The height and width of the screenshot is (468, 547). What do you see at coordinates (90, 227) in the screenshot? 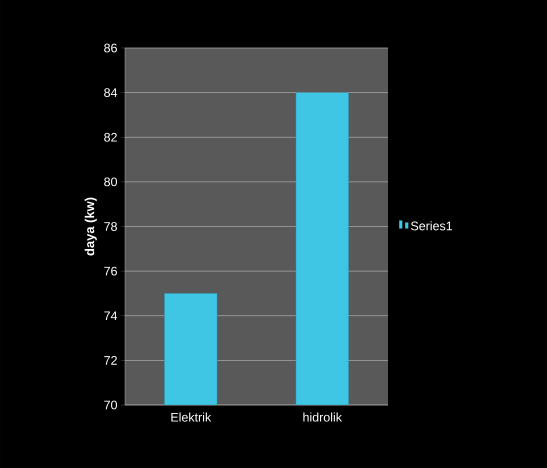
I see `y-axis-title: daya (kw)` at bounding box center [90, 227].